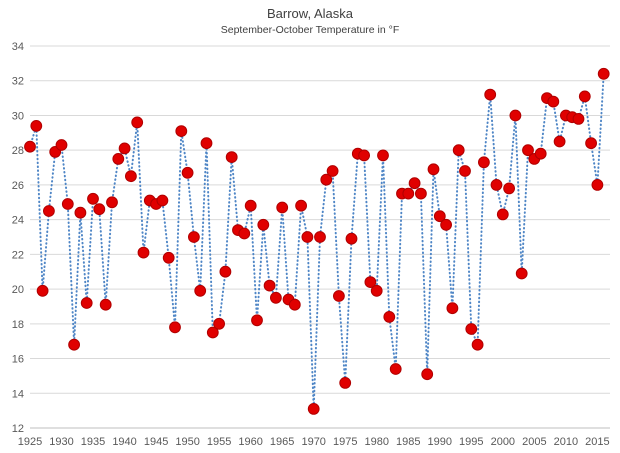  I want to click on chart-subtitle: September-October Temperature in °F, so click(310, 30).